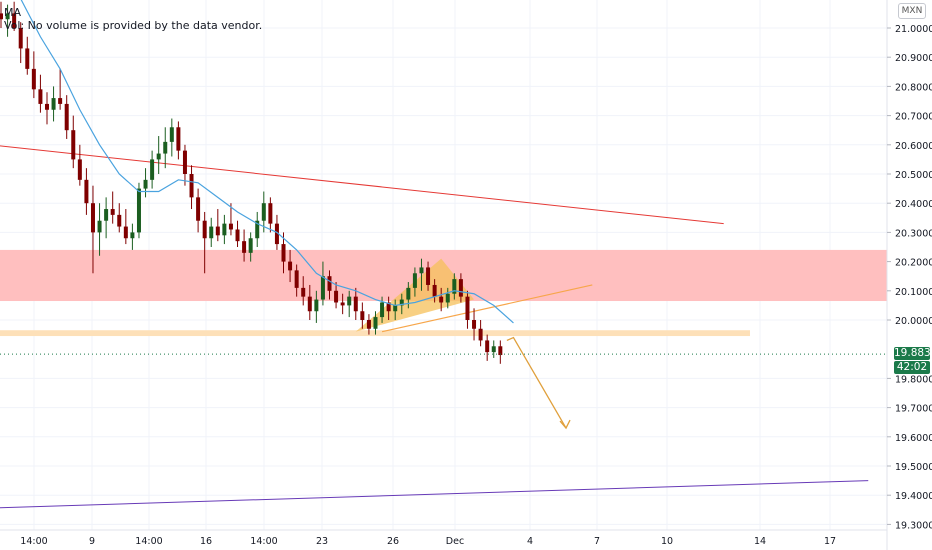 The image size is (932, 550). What do you see at coordinates (455, 541) in the screenshot?
I see `time-tick-label: Dec` at bounding box center [455, 541].